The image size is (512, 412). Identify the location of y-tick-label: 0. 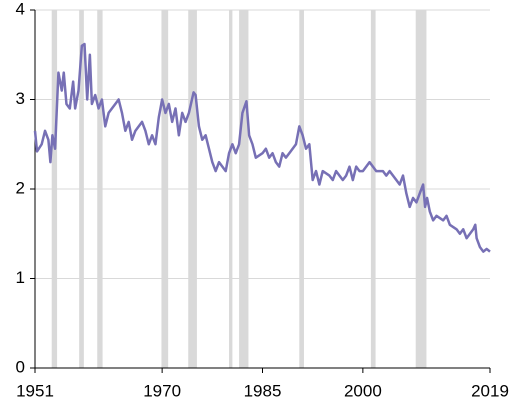
(20, 366).